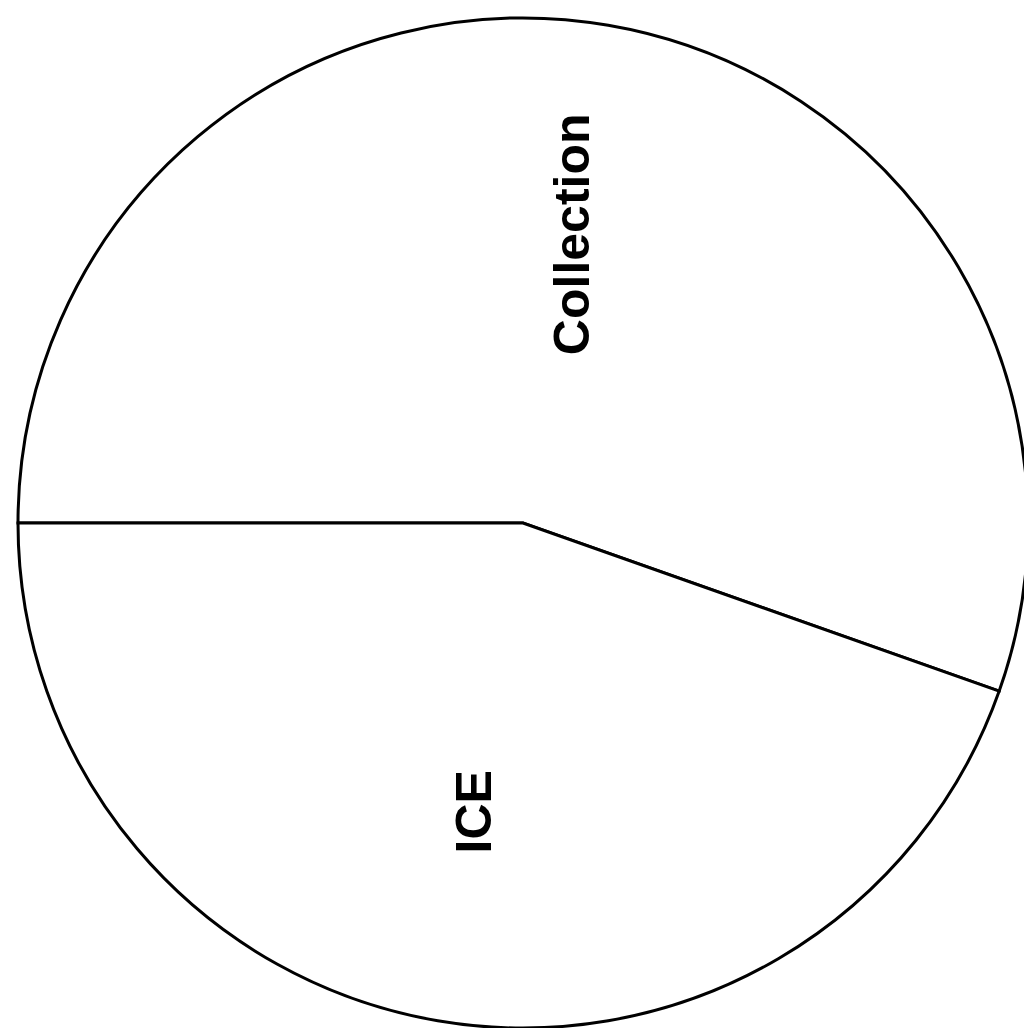 The image size is (1032, 1036). I want to click on slice-label: Collection, so click(572, 234).